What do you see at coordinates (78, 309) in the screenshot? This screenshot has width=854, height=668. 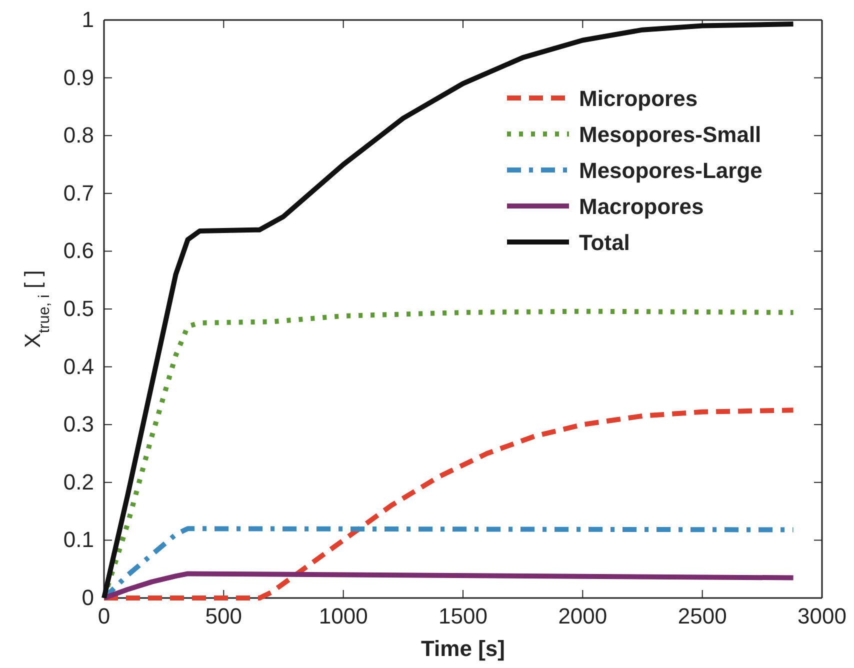 I see `y-tick-label: 0.5` at bounding box center [78, 309].